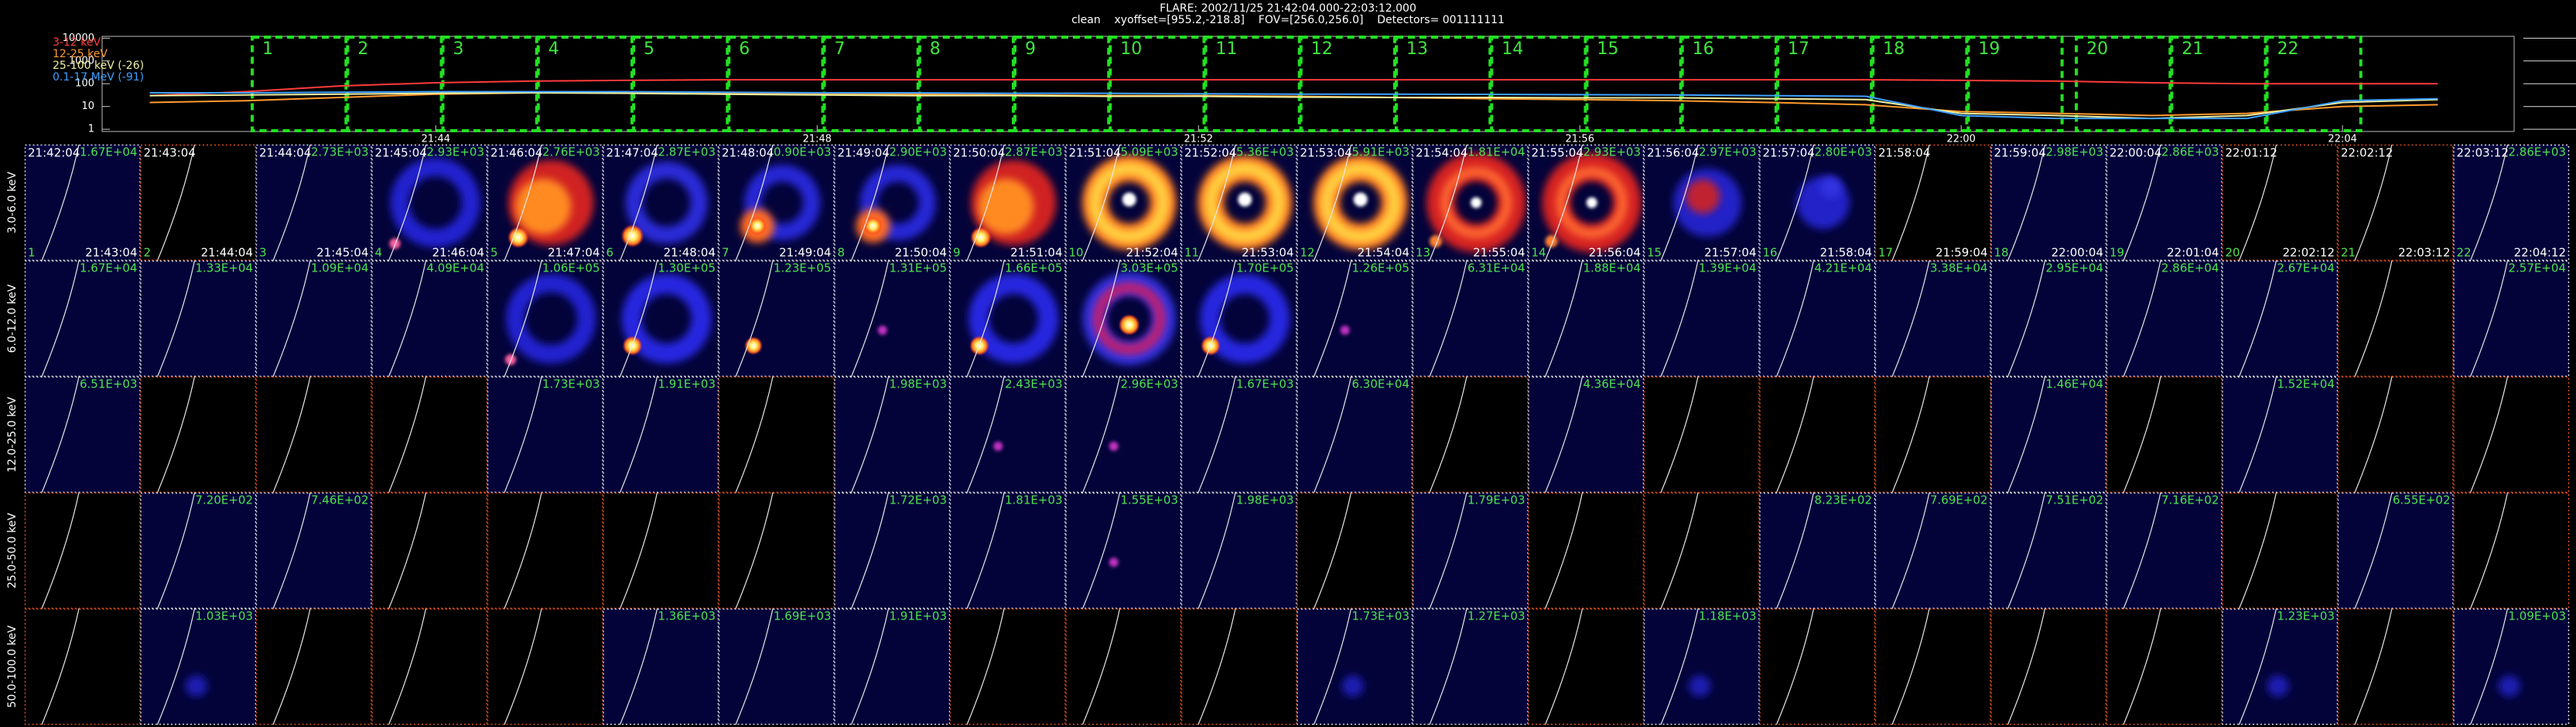 The image size is (2576, 727). I want to click on series-group, so click(1293, 99).